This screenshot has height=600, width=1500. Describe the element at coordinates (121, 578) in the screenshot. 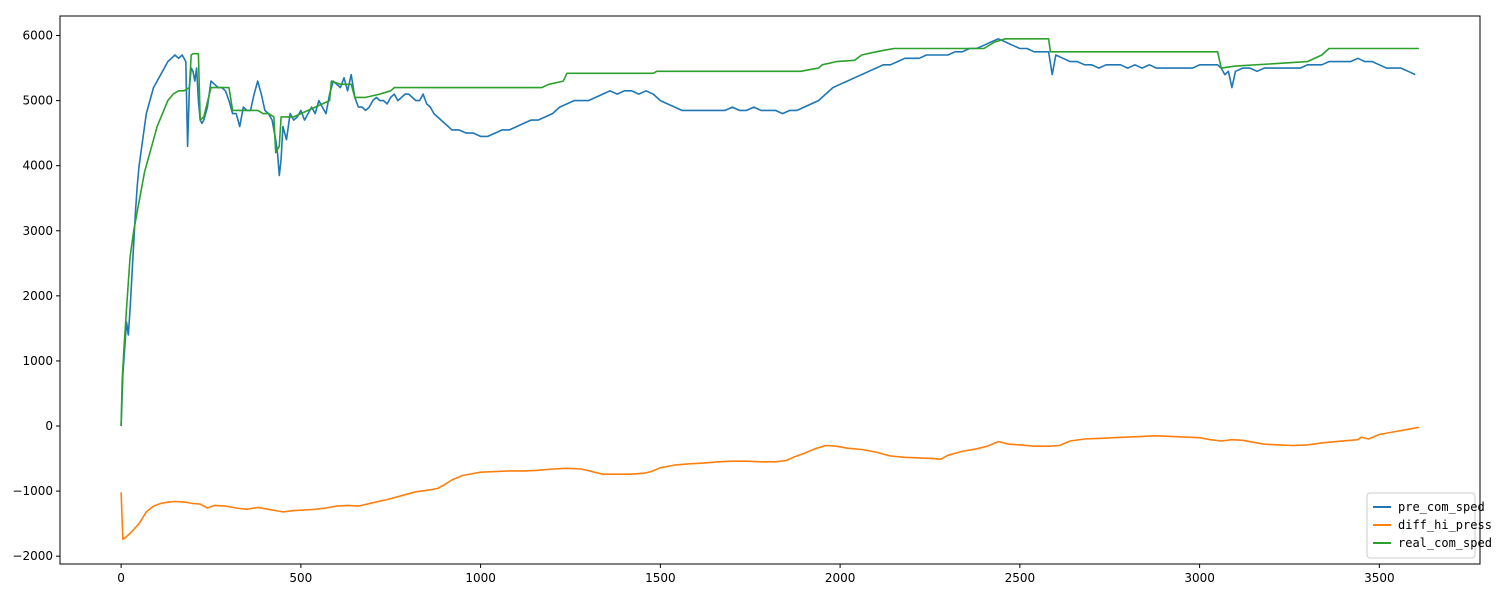

I see `x-tick-label: 0` at that location.